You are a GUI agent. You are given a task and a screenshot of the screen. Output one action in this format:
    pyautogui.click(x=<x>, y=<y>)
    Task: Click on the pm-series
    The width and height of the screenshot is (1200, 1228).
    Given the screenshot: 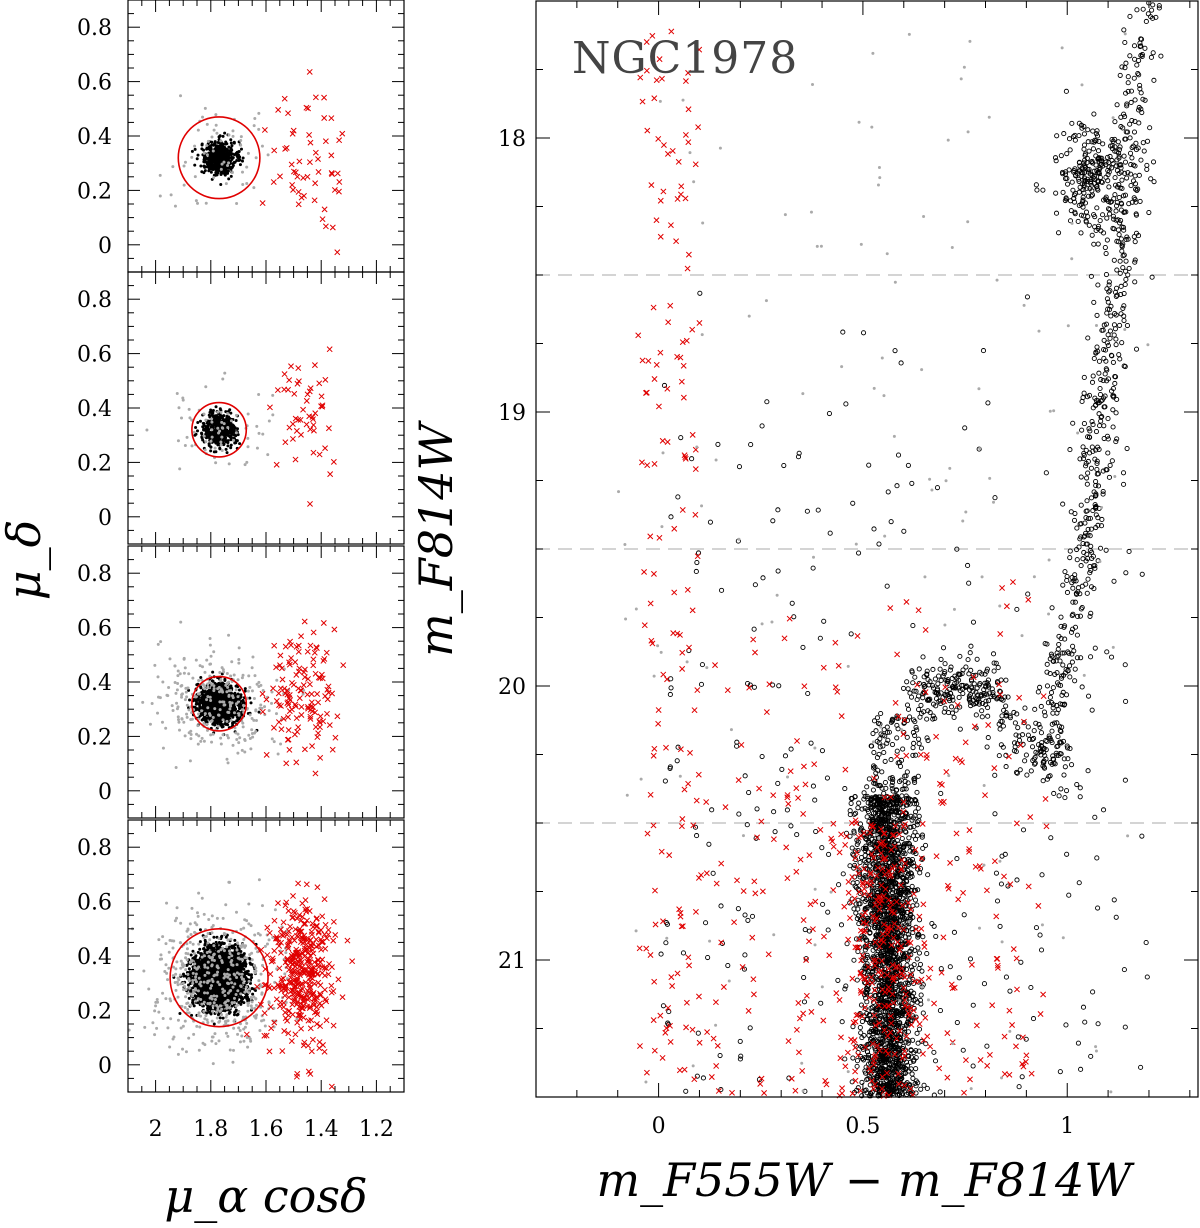 What is the action you would take?
    pyautogui.click(x=214, y=151)
    